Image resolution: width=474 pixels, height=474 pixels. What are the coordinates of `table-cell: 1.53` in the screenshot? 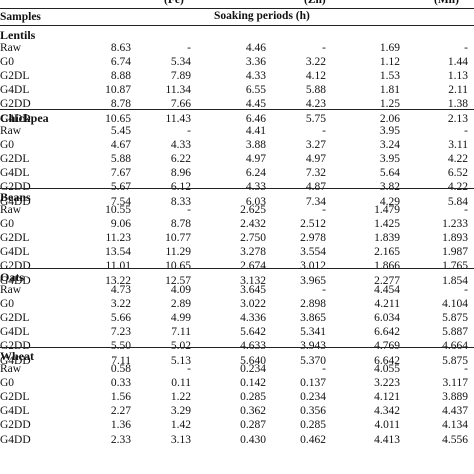 It's located at (389, 76).